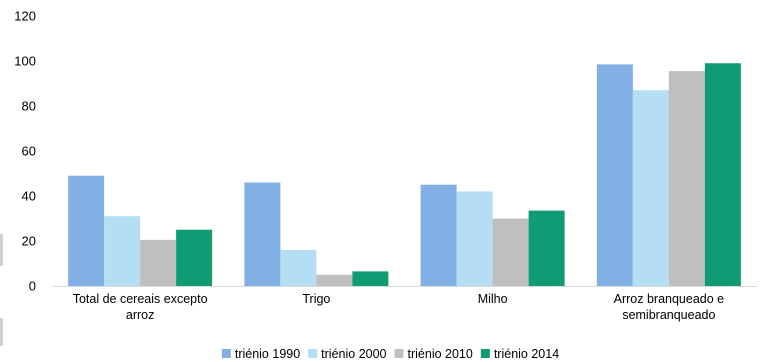 The height and width of the screenshot is (362, 765). Describe the element at coordinates (29, 241) in the screenshot. I see `y-tick-label: 20` at that location.